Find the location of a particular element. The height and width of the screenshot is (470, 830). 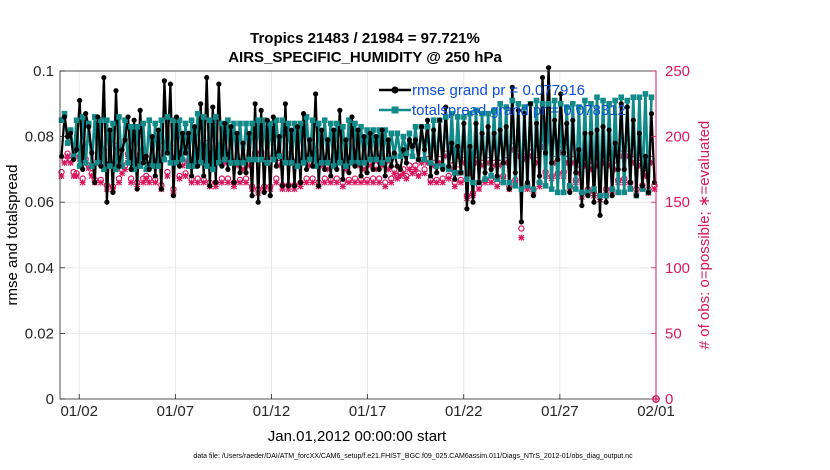

y-tick-label: 0.06 is located at coordinates (39, 202).